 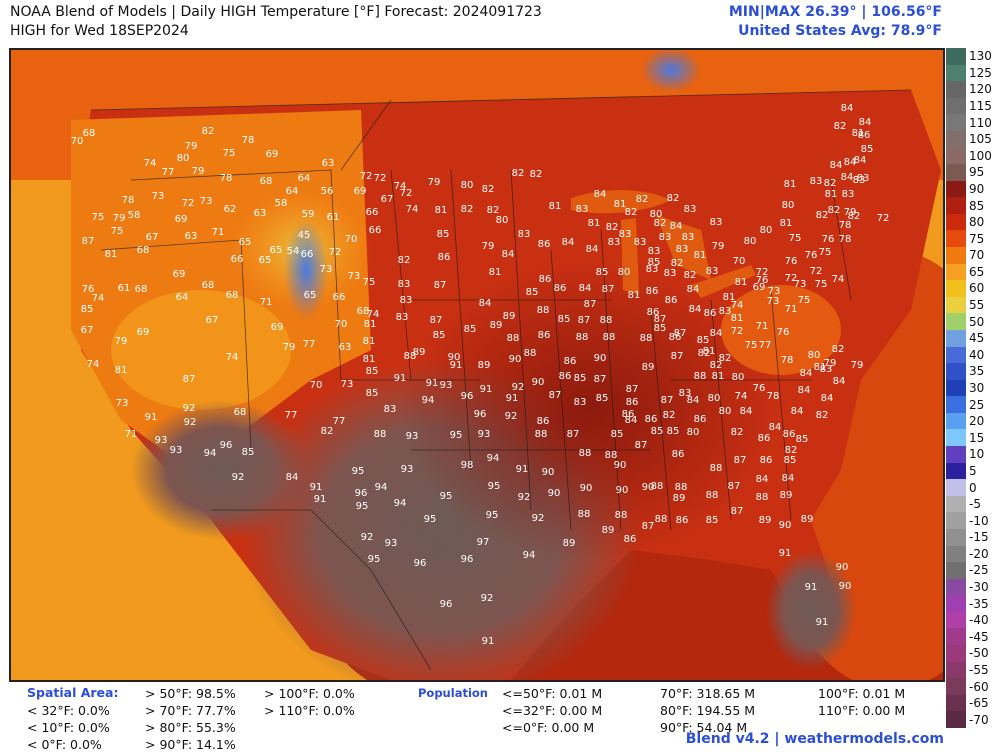 I want to click on scale-label: -55, so click(x=979, y=669).